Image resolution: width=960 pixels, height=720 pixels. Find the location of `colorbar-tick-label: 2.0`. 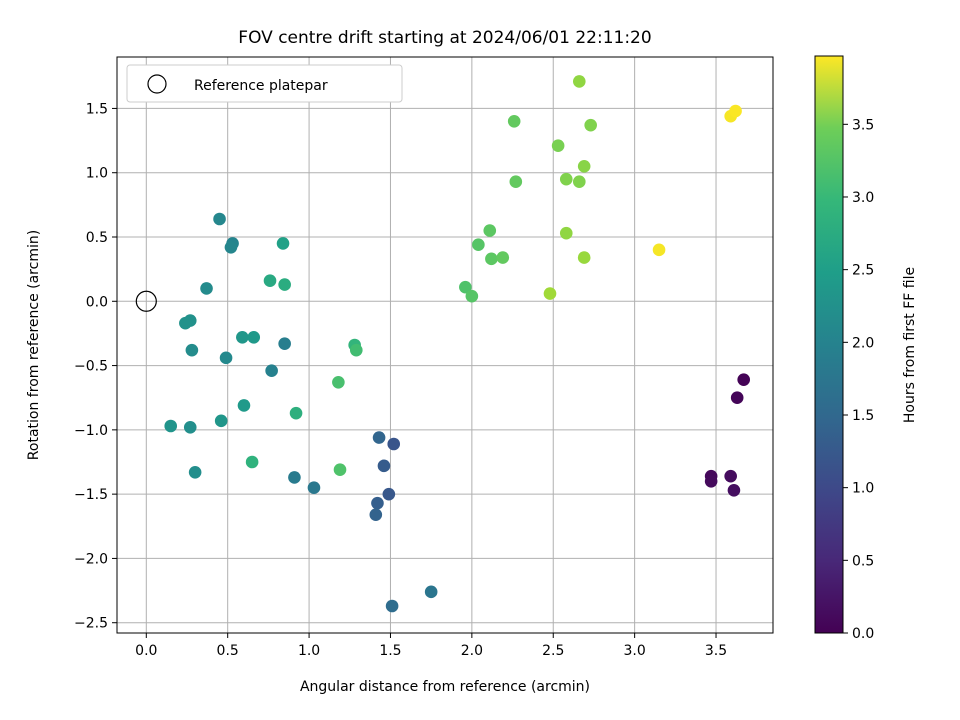

colorbar-tick-label: 2.0 is located at coordinates (863, 343).